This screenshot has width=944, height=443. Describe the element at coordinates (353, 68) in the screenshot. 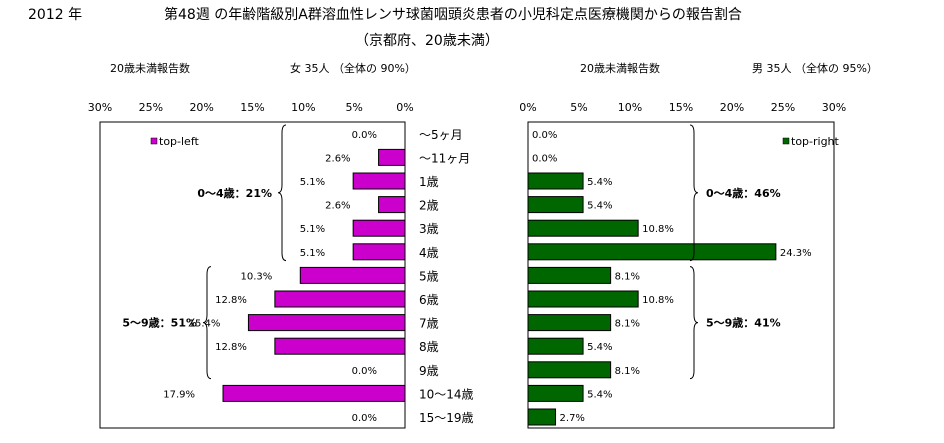

I see `female-summary: 女 35人 （全体の 90%）` at that location.